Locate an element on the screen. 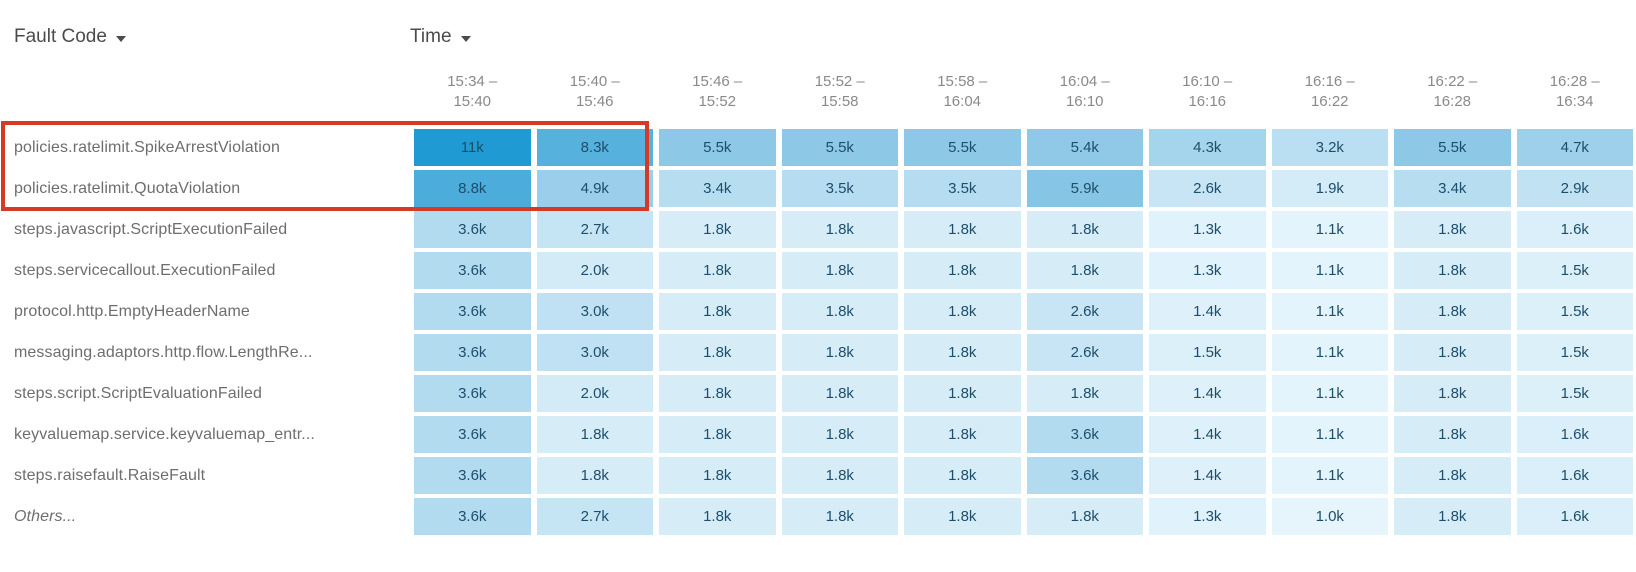 This screenshot has width=1636, height=572. heatmap-cell: 11k is located at coordinates (472, 147).